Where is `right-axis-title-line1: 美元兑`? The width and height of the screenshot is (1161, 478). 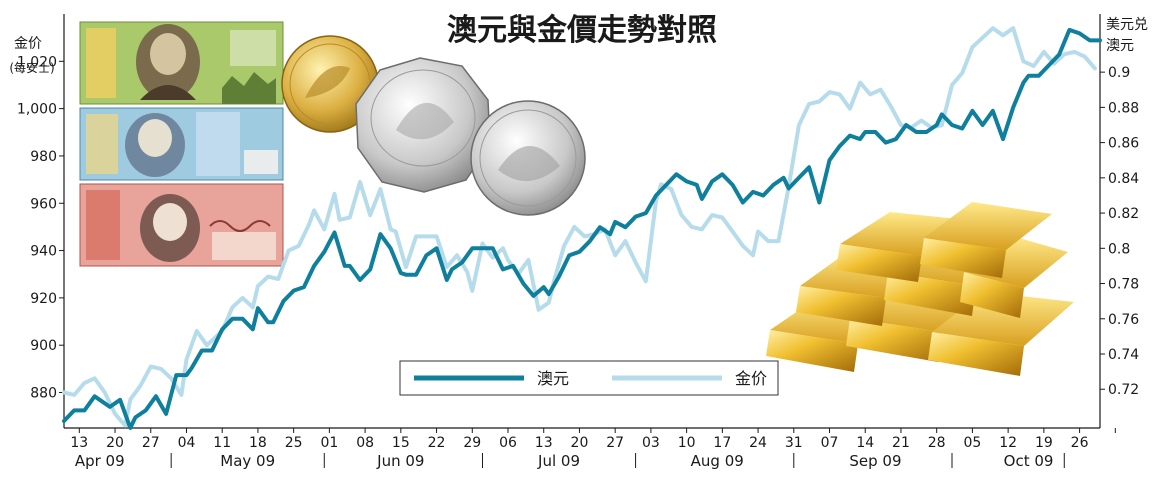
right-axis-title-line1: 美元兑 is located at coordinates (1127, 25).